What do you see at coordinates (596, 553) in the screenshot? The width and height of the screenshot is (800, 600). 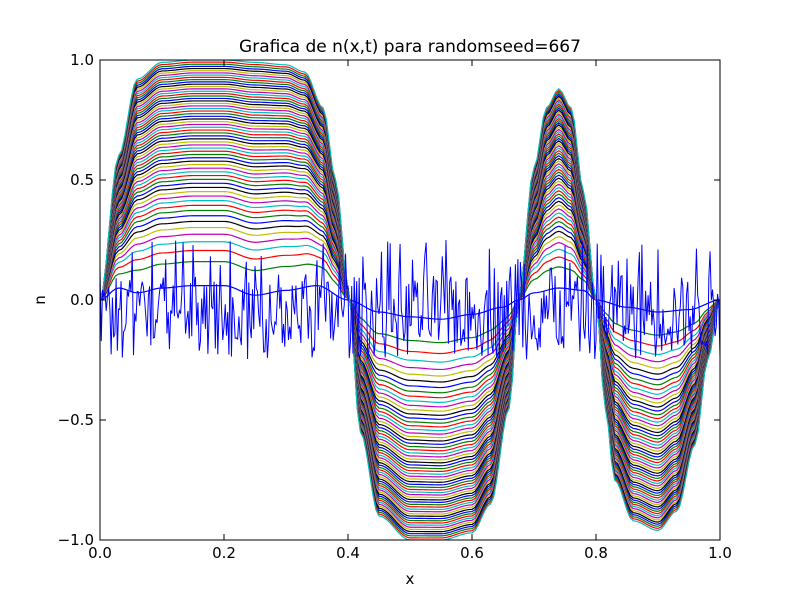 I see `x-tick-label: 0.8` at bounding box center [596, 553].